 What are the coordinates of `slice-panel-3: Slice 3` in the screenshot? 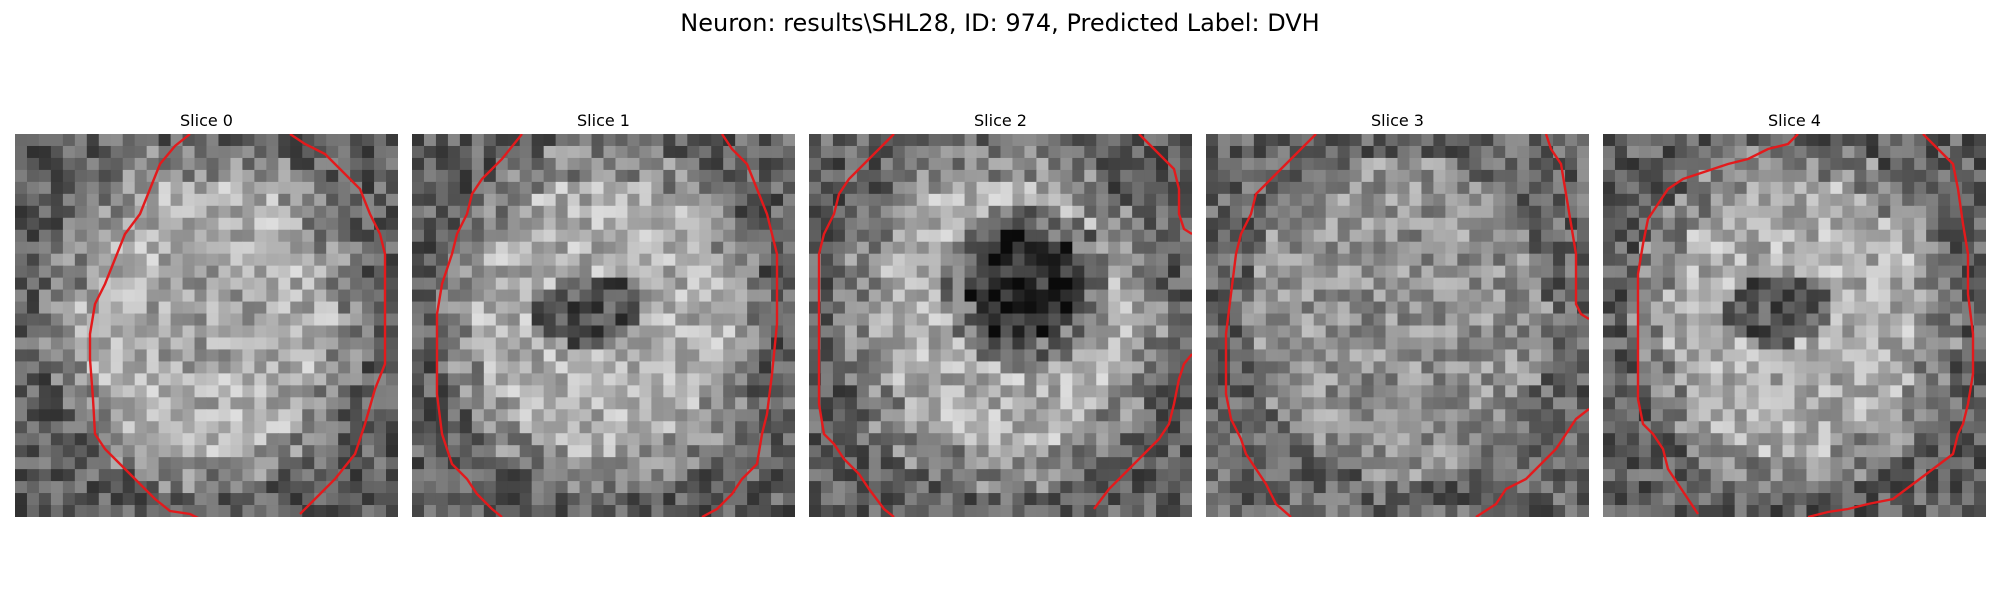 It's located at (1397, 312).